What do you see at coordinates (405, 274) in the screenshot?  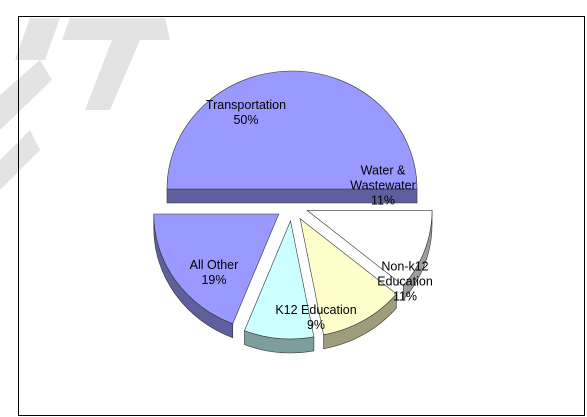 I see `category-label: Non-k12 Education` at bounding box center [405, 274].